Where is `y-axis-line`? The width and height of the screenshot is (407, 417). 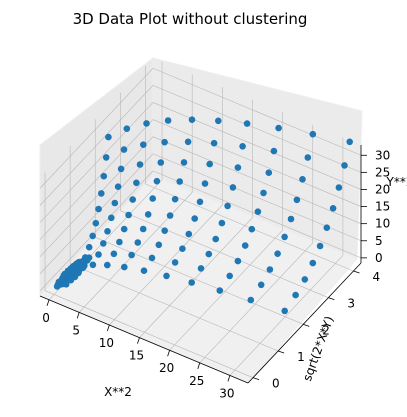
y-axis-line is located at coordinates (304, 323).